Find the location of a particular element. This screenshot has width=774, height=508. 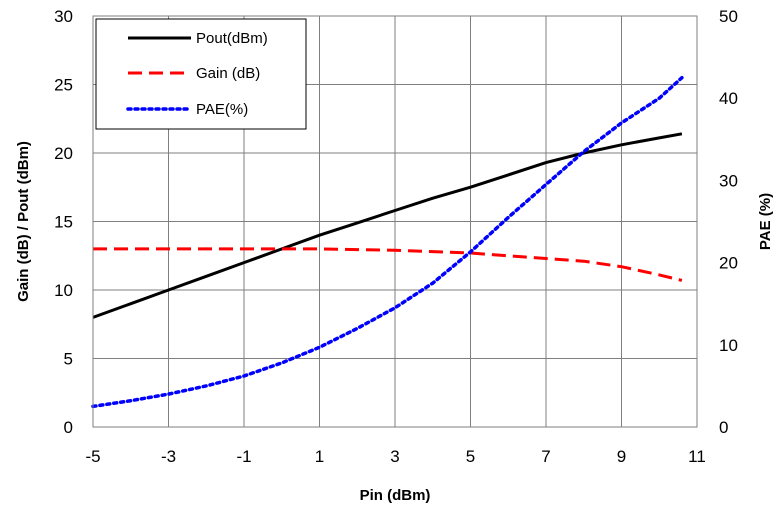

y-tick-label: 5 is located at coordinates (68, 359).